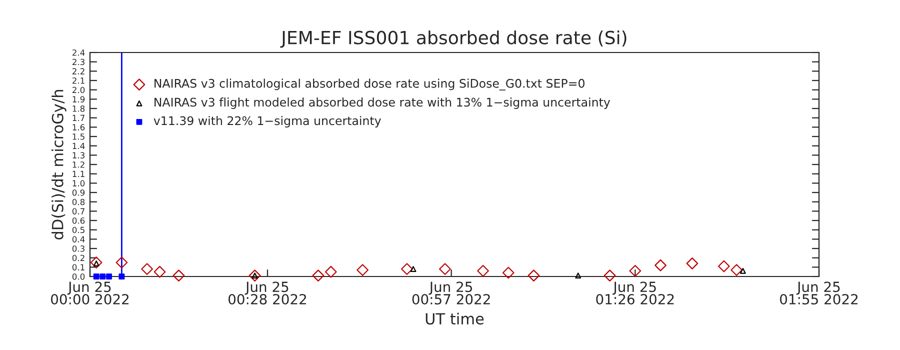  Describe the element at coordinates (451, 293) in the screenshot. I see `x-tick-label: Jun 25 00:57 2022` at that location.